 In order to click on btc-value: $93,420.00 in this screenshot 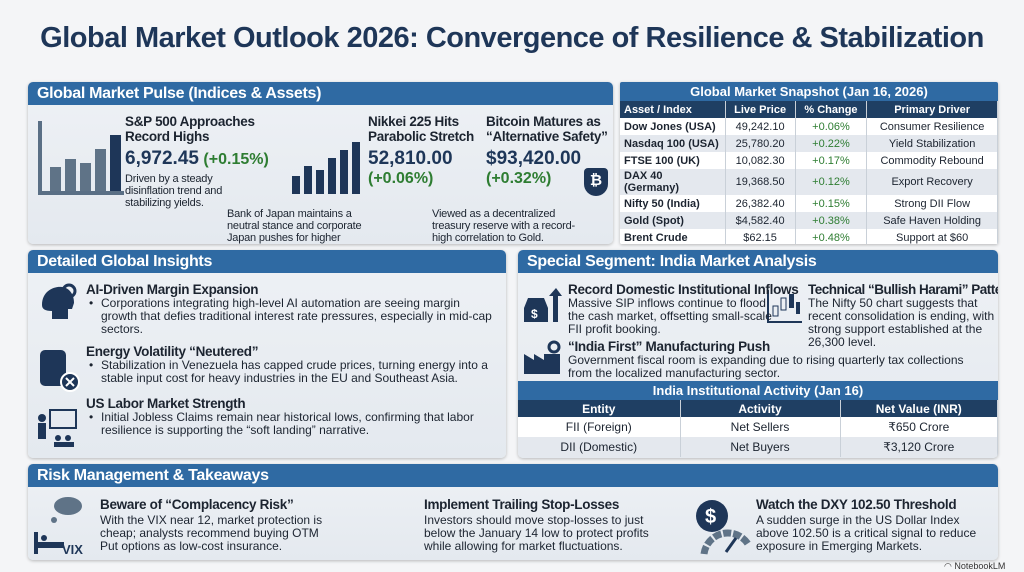, I will do `click(534, 158)`.